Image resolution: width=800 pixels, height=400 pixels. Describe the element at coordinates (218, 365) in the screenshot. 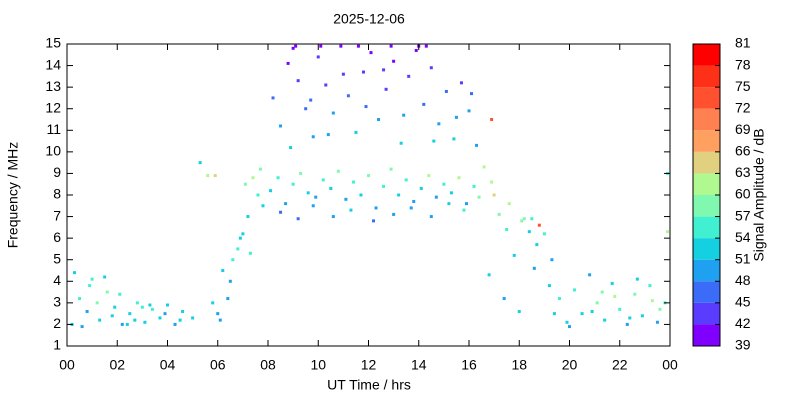

I see `x-tick-label: 06` at that location.